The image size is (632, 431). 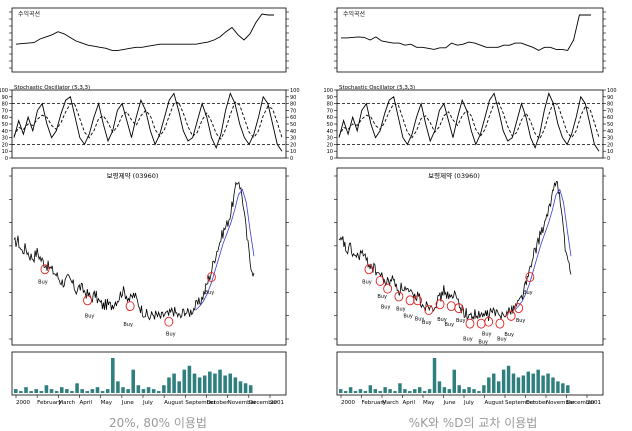 I want to click on right-stoch-ytick-label-right: 20, so click(x=610, y=145).